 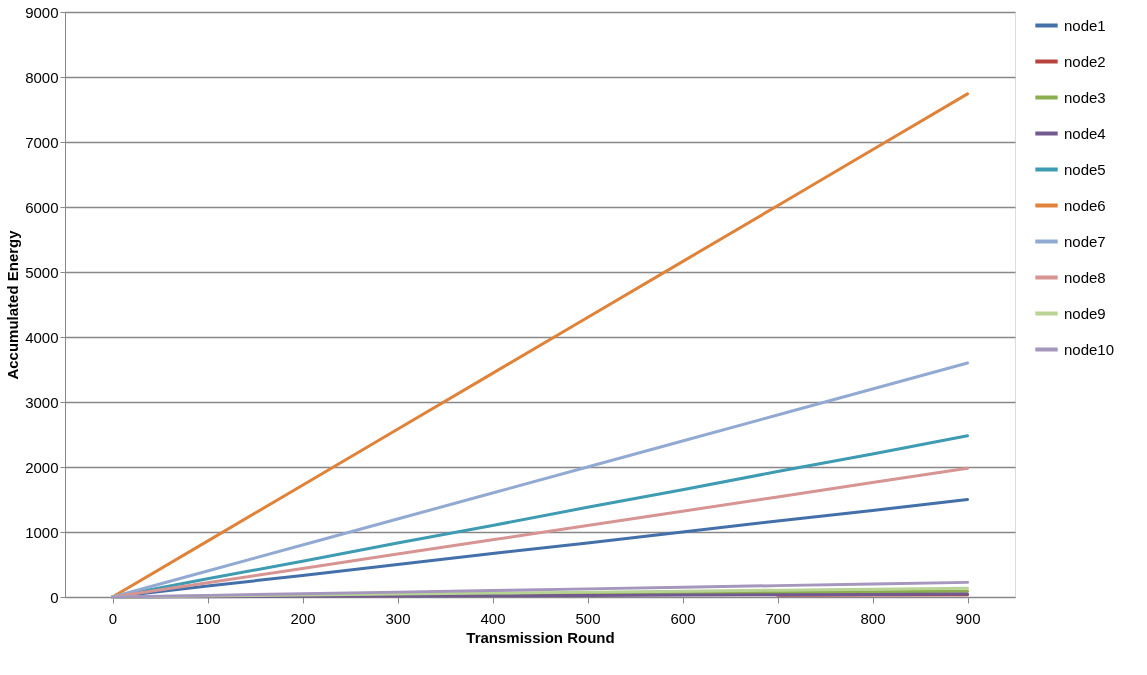 What do you see at coordinates (42, 207) in the screenshot?
I see `y-tick-label: 6000` at bounding box center [42, 207].